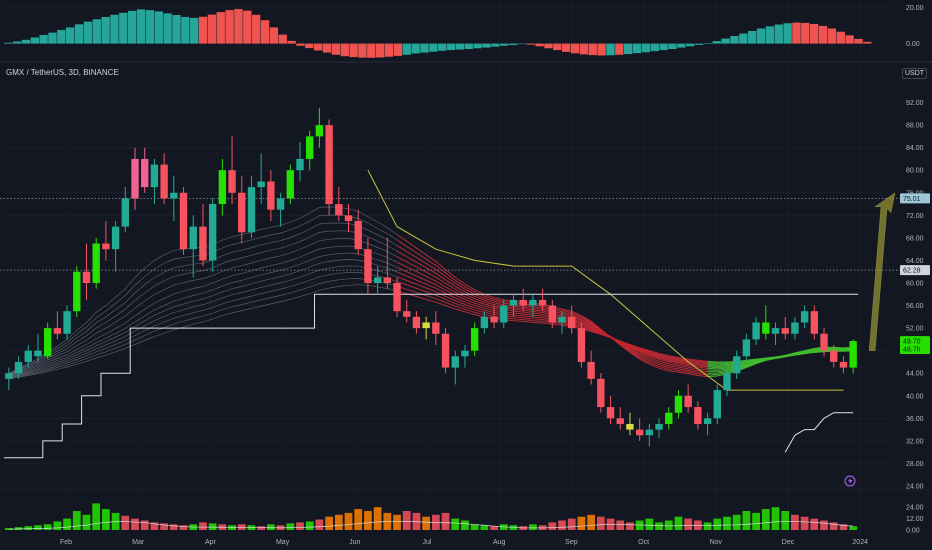  Describe the element at coordinates (913, 531) in the screenshot. I see `volume-tick-label: 0.00` at that location.